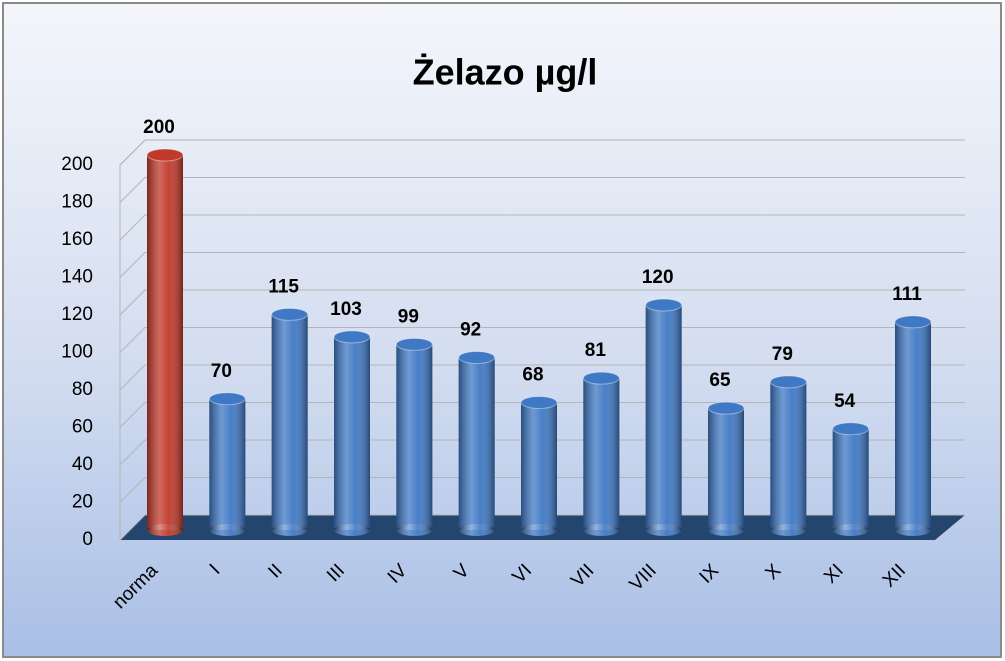 The height and width of the screenshot is (661, 1005). What do you see at coordinates (87, 539) in the screenshot?
I see `y-tick-label: 0` at bounding box center [87, 539].